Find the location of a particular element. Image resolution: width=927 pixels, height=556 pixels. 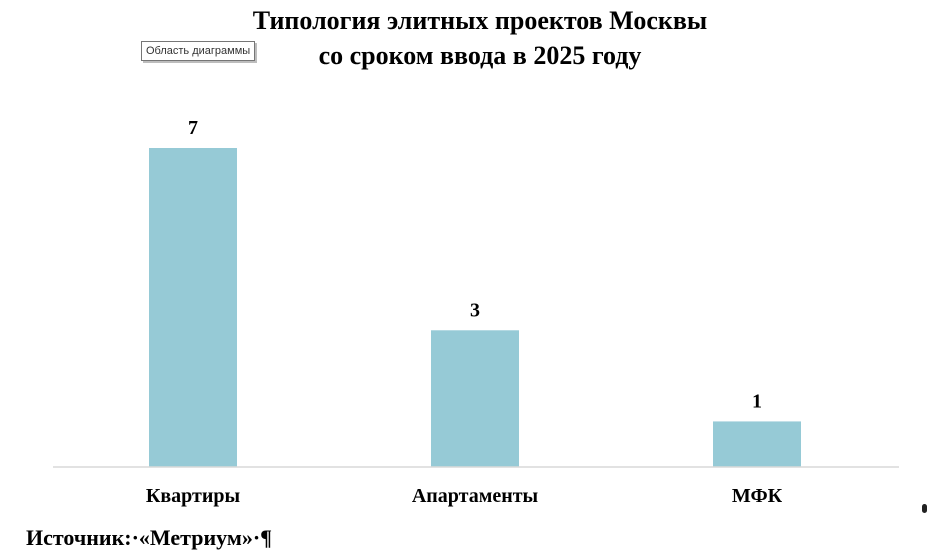

data-label-3: 1 is located at coordinates (757, 401).